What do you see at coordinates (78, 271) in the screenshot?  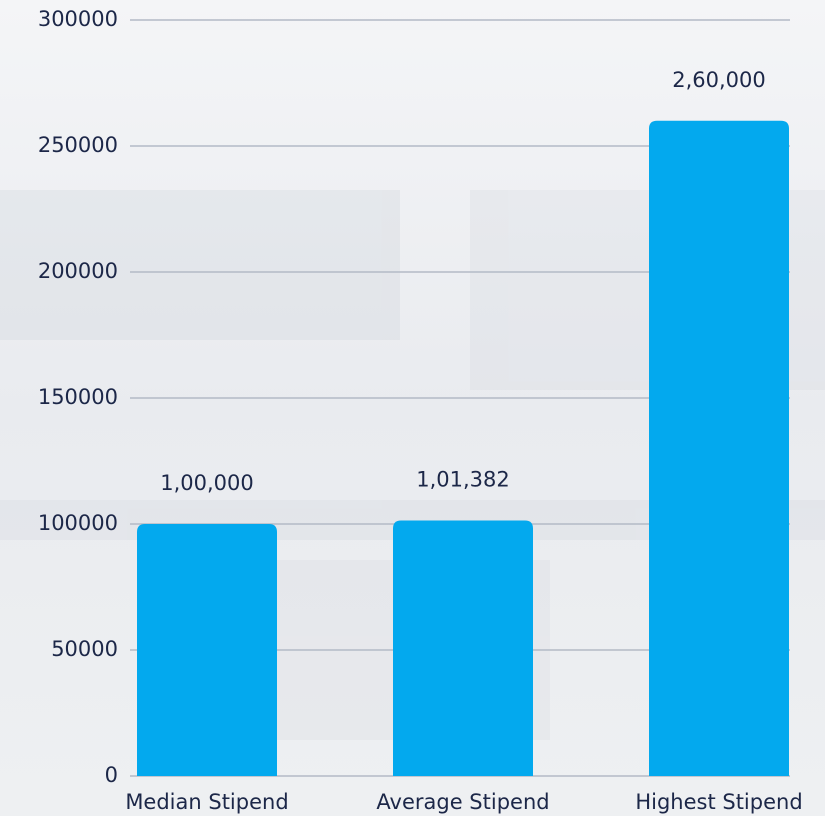 I see `y-tick-label: 200000` at bounding box center [78, 271].